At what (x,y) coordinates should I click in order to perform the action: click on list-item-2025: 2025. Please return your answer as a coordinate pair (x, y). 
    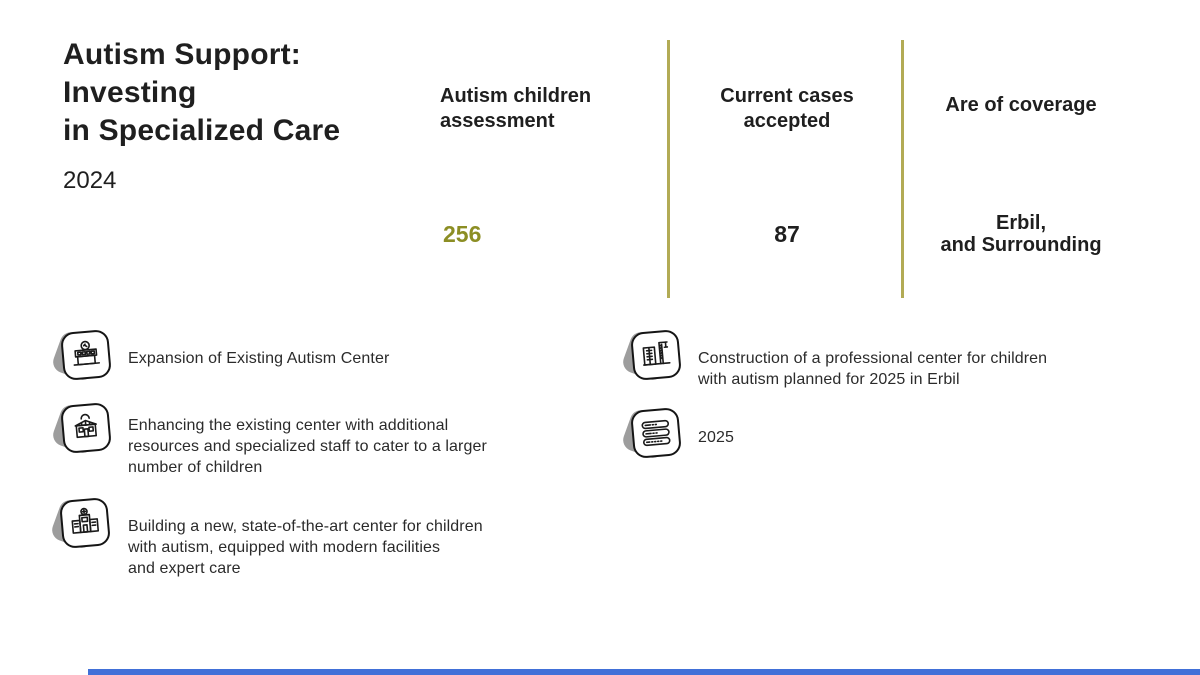
    Looking at the image, I should click on (716, 437).